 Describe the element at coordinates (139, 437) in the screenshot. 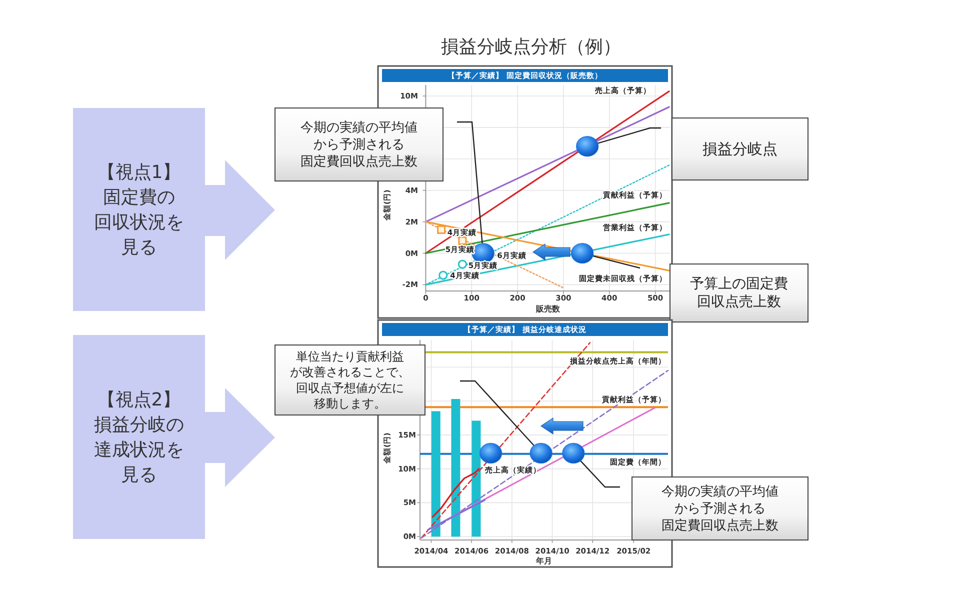

I see `text: 【視点2】損益分岐の達成状況を見る` at that location.